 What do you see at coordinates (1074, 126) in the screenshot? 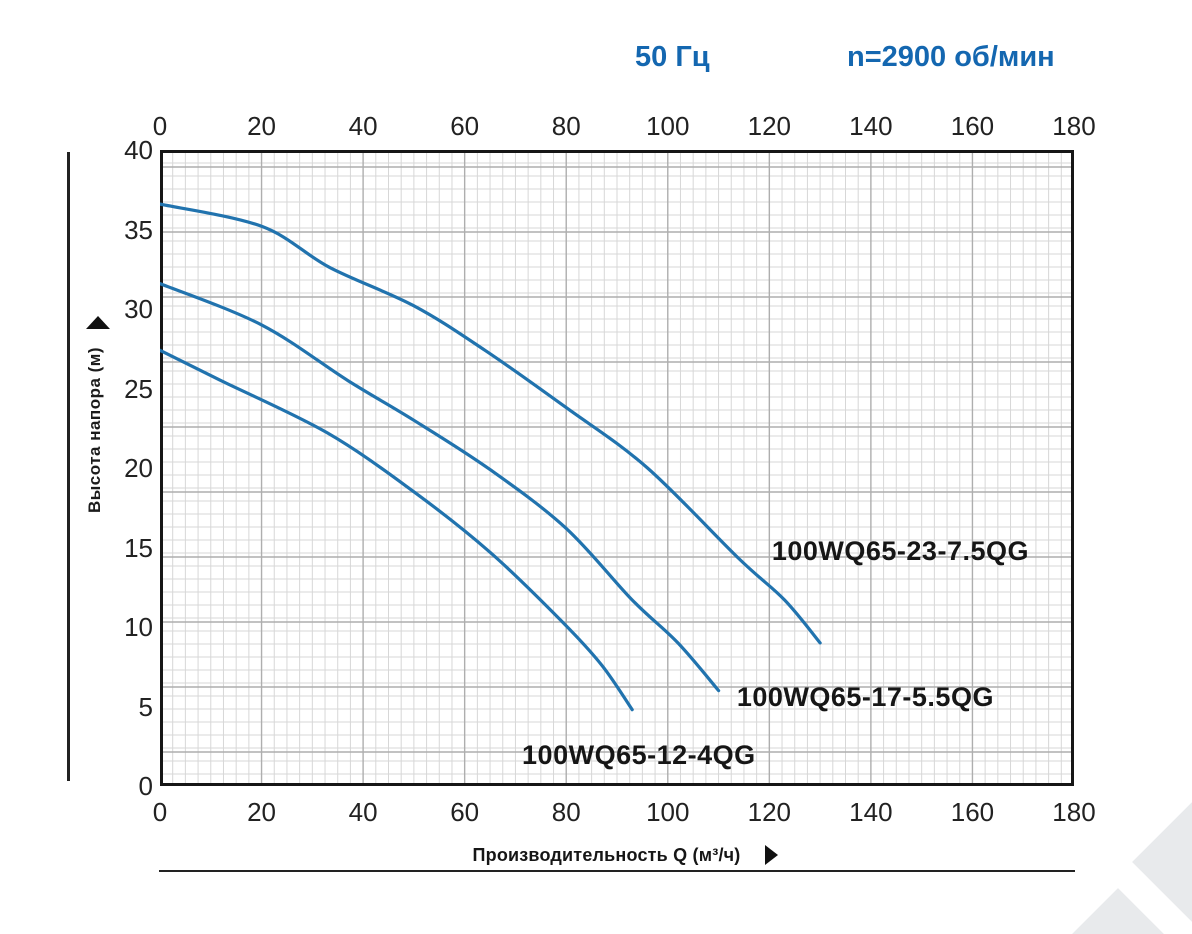
I see `x-tick-top-180: 180` at bounding box center [1074, 126].